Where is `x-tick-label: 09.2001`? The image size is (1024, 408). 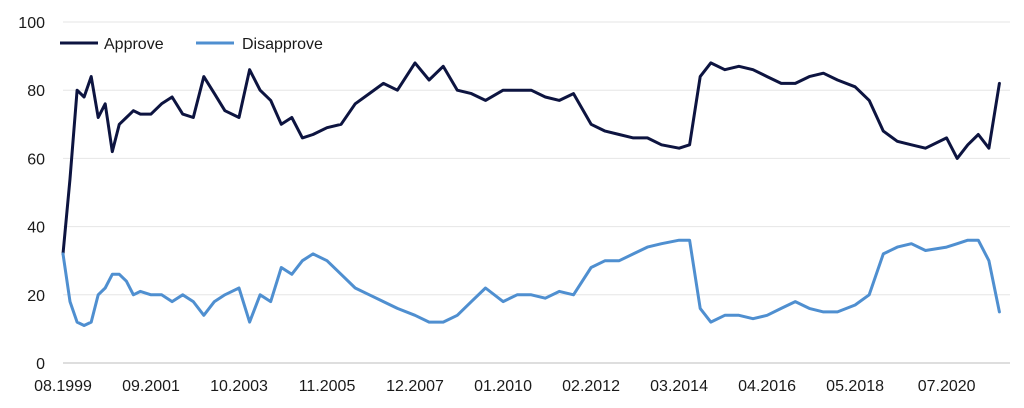 x-tick-label: 09.2001 is located at coordinates (151, 386).